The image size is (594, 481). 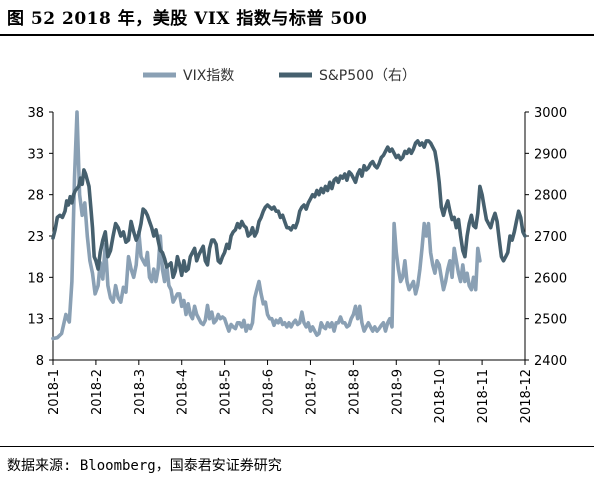 What do you see at coordinates (397, 392) in the screenshot?
I see `x-tick-label: 2018-9` at bounding box center [397, 392].